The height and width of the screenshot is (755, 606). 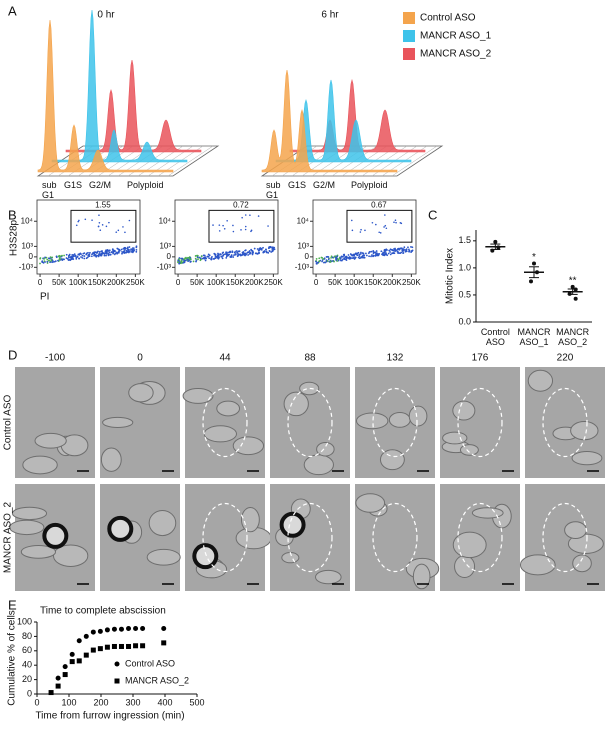 I want to click on cell-outline, so click(x=565, y=422).